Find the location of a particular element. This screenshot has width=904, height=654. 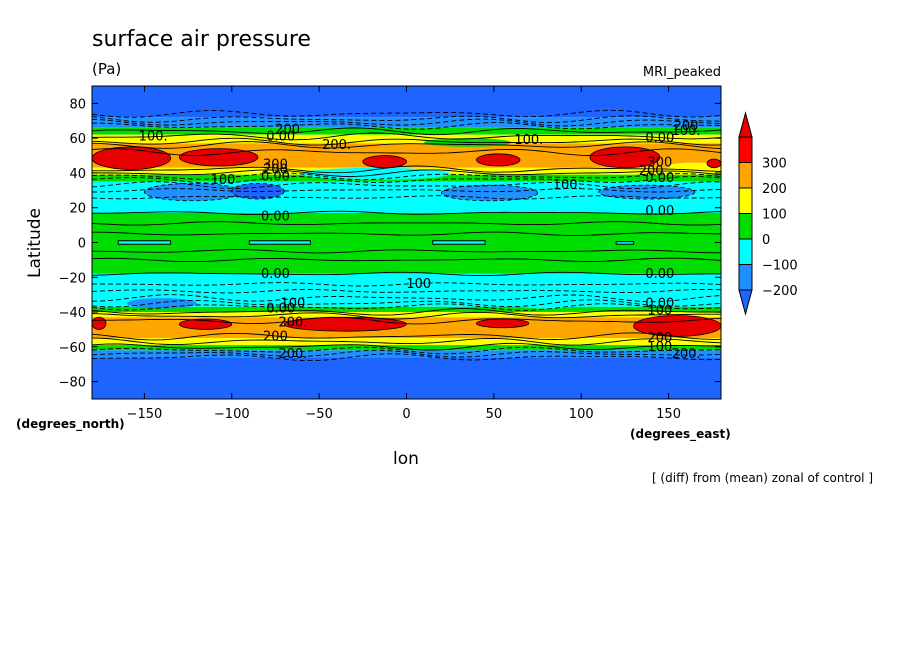

contour-label-29: 200. is located at coordinates (292, 354).